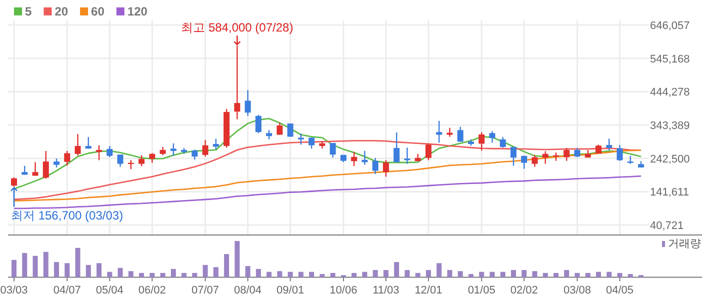 This screenshot has width=702, height=305. I want to click on legend-item: 5, so click(23, 11).